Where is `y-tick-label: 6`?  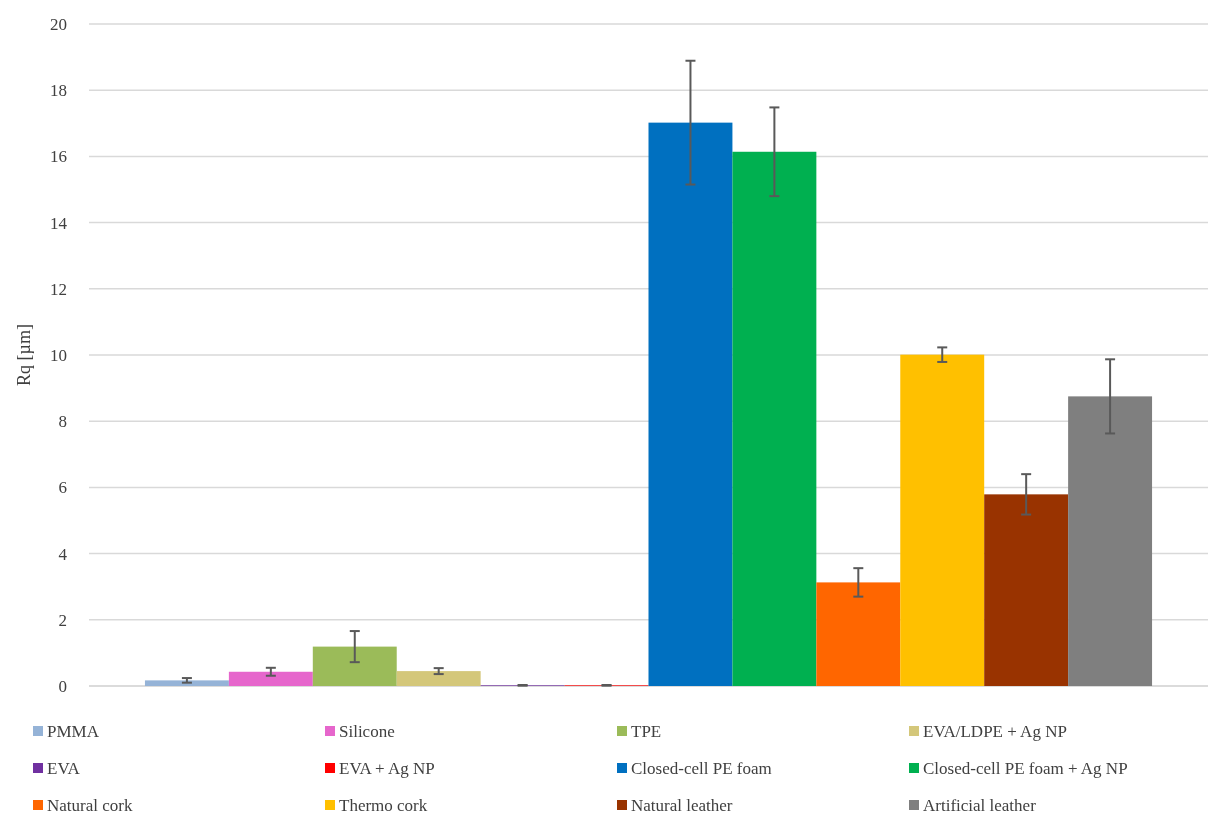 y-tick-label: 6 is located at coordinates (62, 488).